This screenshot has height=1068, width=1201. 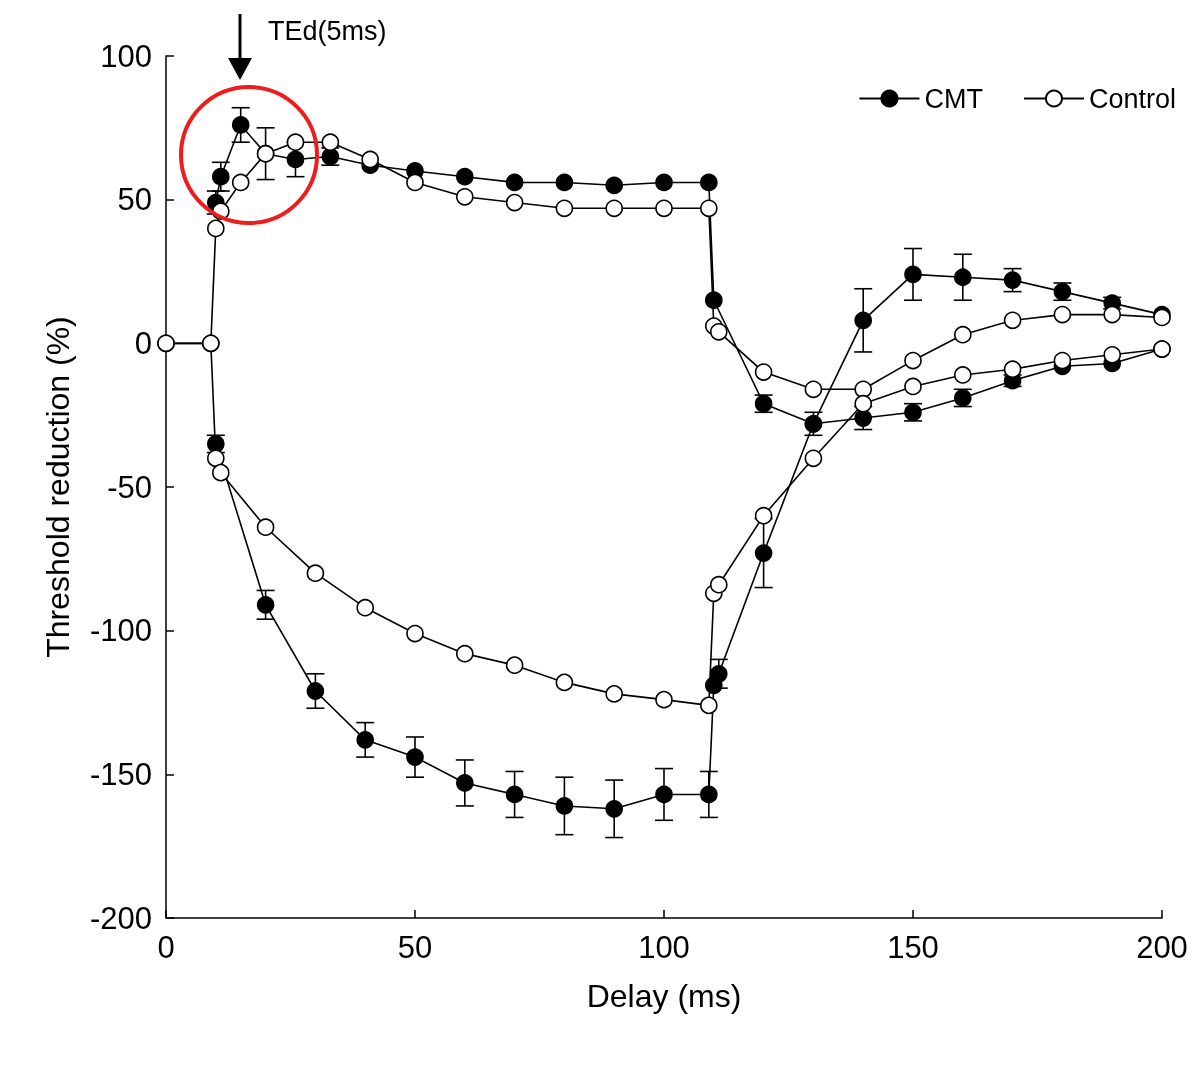 I want to click on x-tick-label: 0, so click(x=166, y=947).